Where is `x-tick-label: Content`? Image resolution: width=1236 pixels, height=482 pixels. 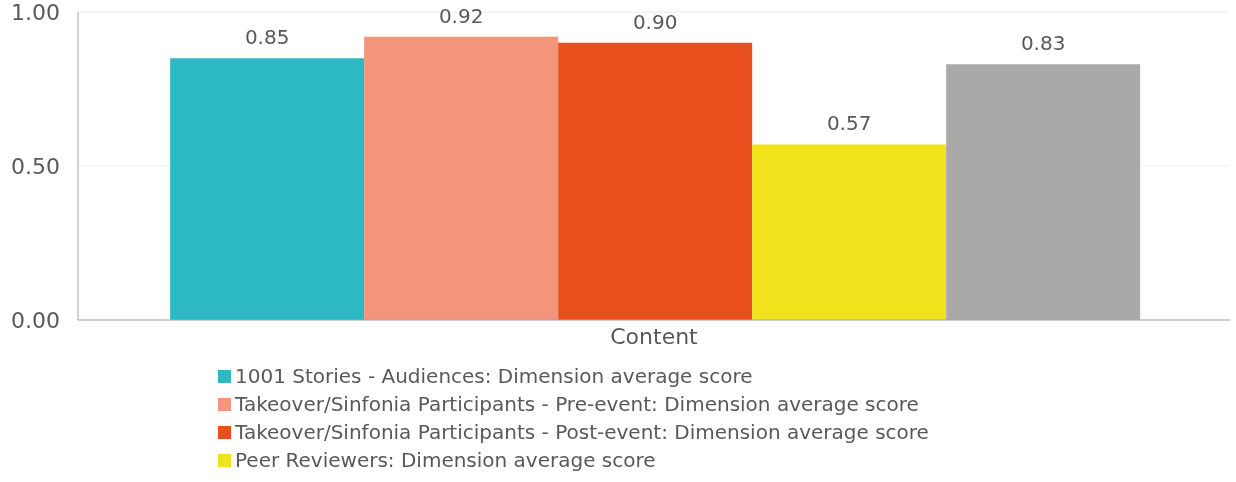 x-tick-label: Content is located at coordinates (654, 336).